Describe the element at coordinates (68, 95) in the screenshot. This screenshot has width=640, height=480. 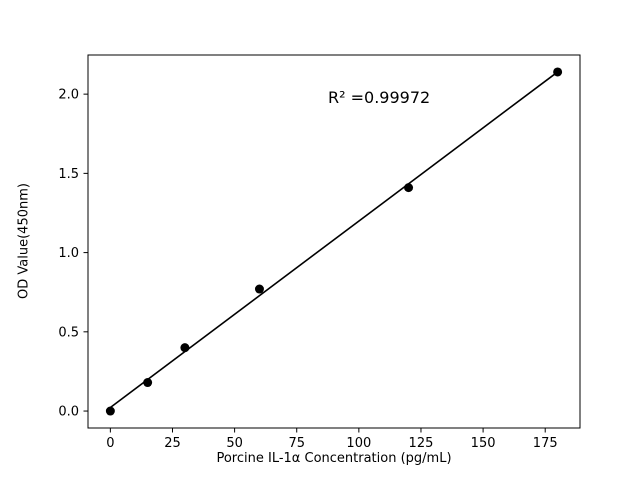
I see `y-tick-label: 2.0` at that location.